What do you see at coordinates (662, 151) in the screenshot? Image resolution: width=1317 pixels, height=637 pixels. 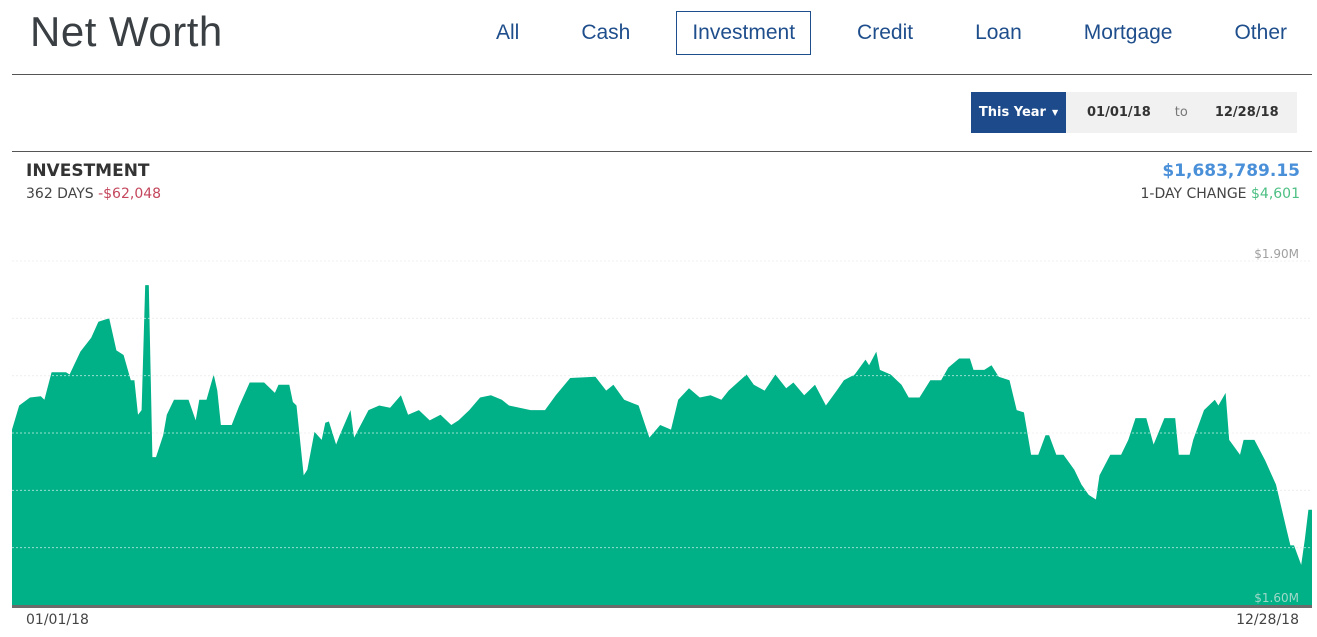 I see `section-divider` at bounding box center [662, 151].